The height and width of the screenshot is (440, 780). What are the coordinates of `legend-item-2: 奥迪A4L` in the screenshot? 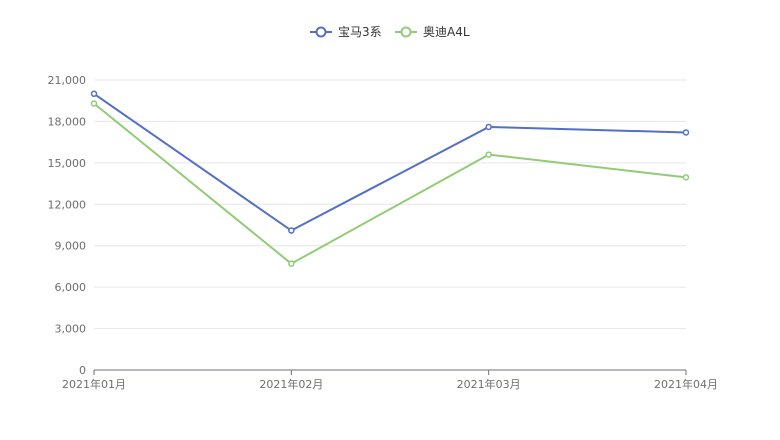 It's located at (432, 32).